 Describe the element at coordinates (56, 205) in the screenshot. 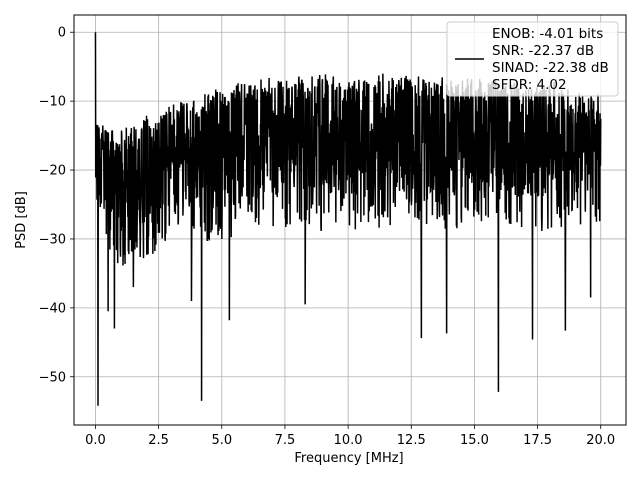

I see `y-axis-ticks: 0 −10 −20 −30 −40 −50` at that location.